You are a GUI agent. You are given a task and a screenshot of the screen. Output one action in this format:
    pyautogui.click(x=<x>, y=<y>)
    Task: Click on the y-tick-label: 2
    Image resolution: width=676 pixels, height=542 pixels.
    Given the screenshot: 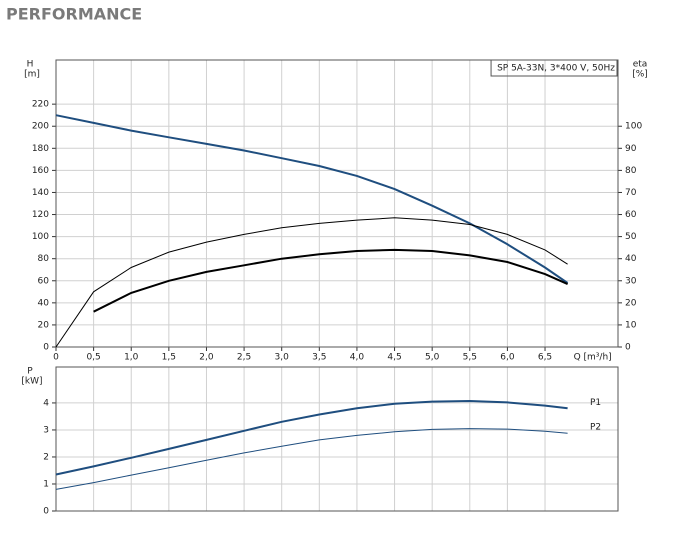 What is the action you would take?
    pyautogui.click(x=46, y=457)
    